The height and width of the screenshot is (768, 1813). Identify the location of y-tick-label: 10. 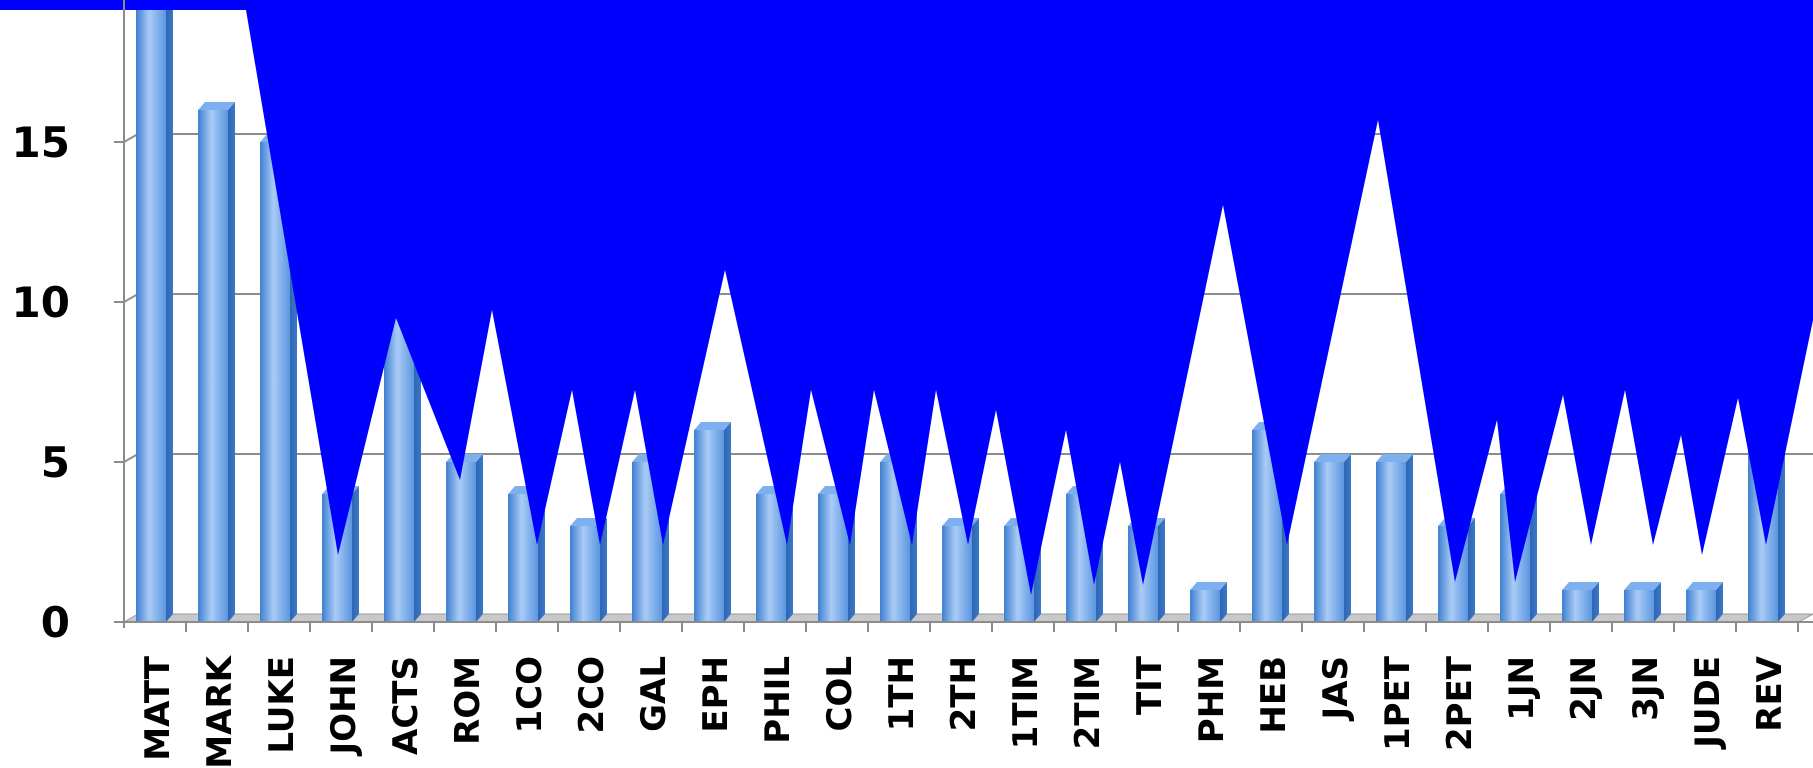
(41, 302).